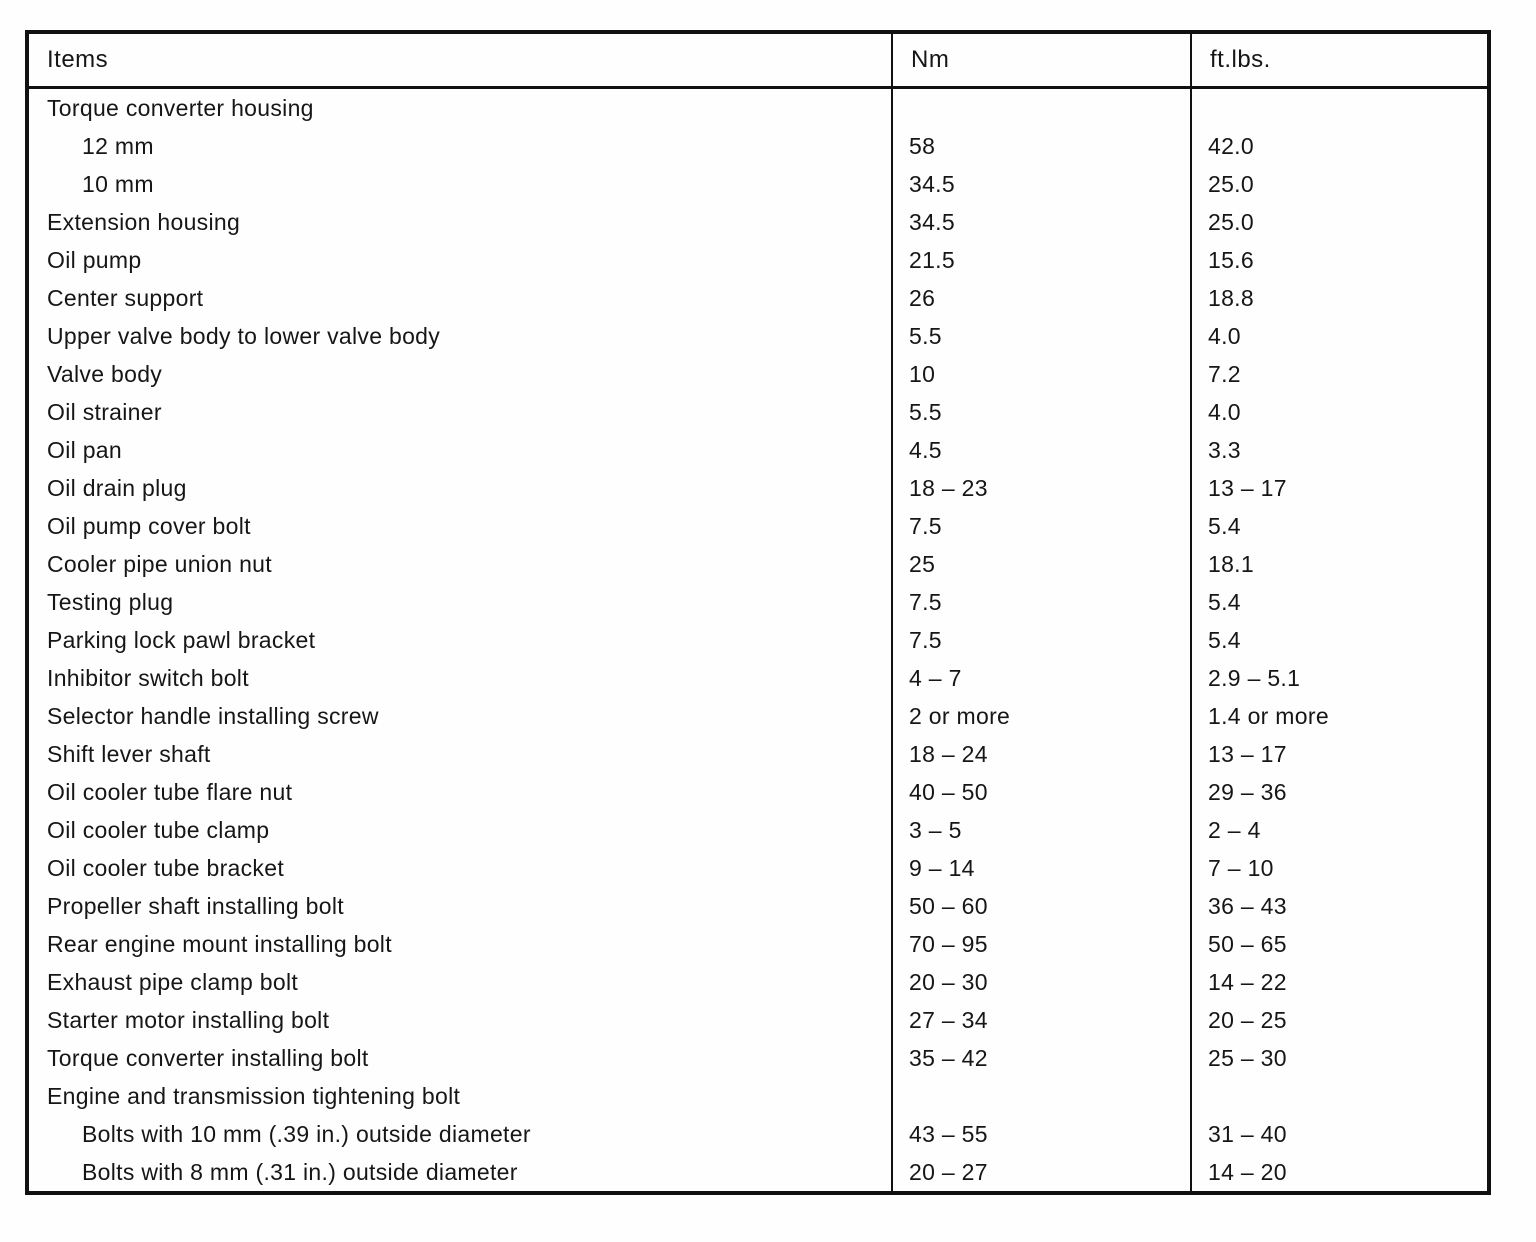  Describe the element at coordinates (149, 525) in the screenshot. I see `item-cell: Oil pump cover bolt` at that location.